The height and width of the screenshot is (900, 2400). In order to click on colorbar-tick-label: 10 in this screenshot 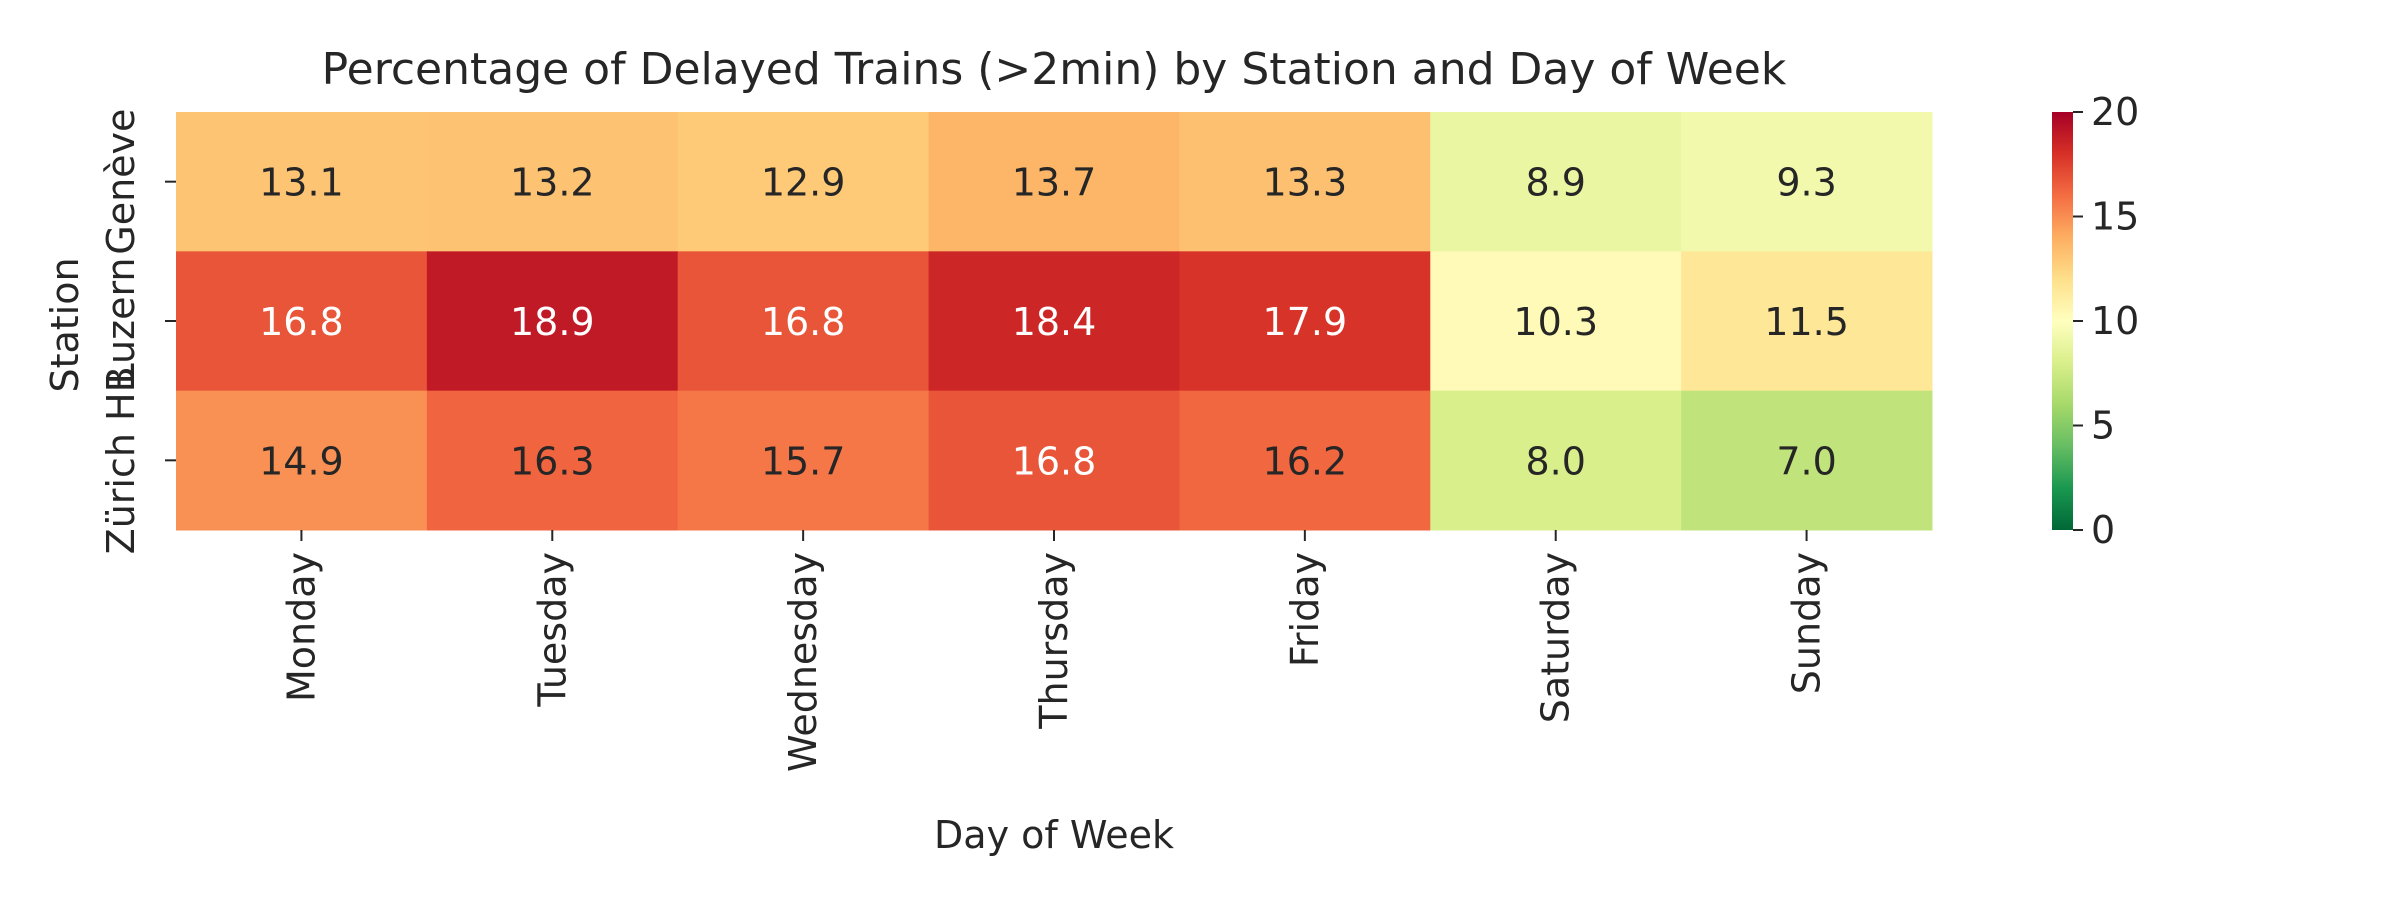, I will do `click(2115, 321)`.